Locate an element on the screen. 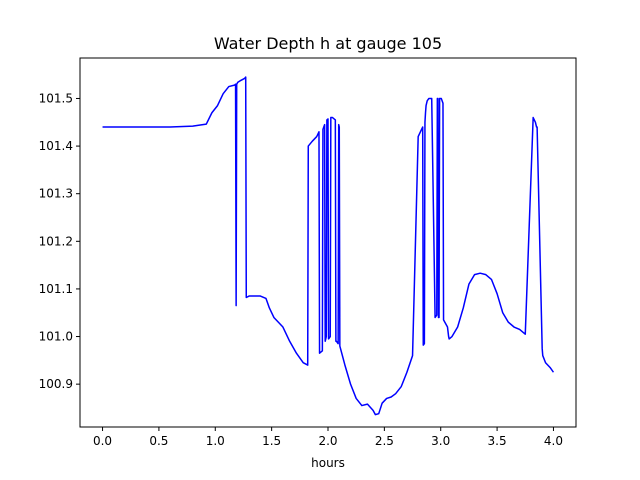  x-tick-label: 3.0 is located at coordinates (440, 441).